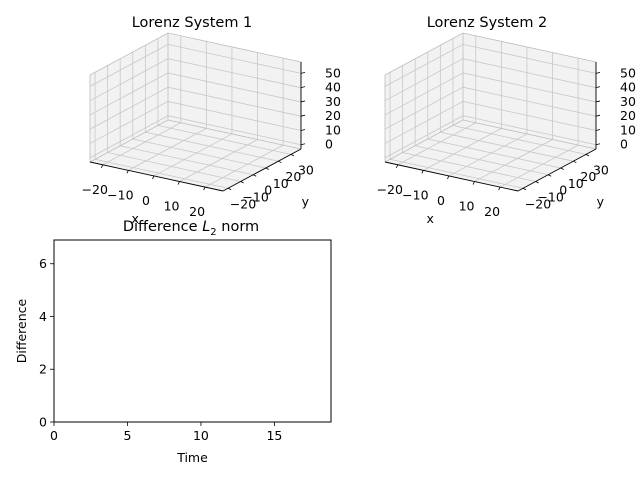  What do you see at coordinates (127, 435) in the screenshot?
I see `time-tick-label: 5` at bounding box center [127, 435].